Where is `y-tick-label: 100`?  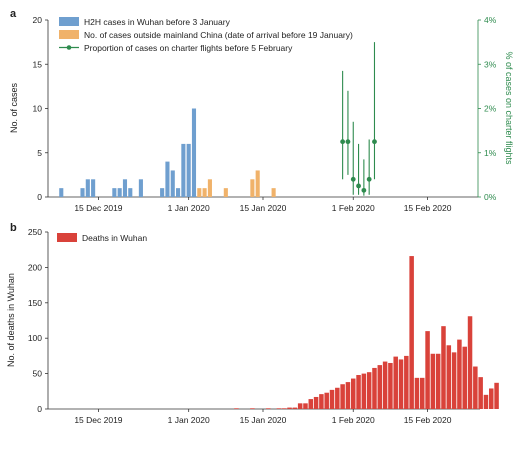
y-tick-label: 100 is located at coordinates (35, 338).